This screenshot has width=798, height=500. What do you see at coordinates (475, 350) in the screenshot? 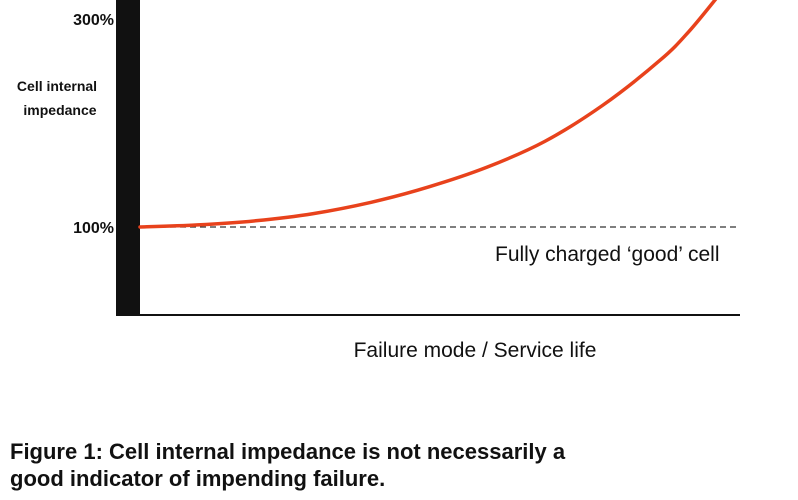
I see `x-axis-label: Failure mode / Service life` at bounding box center [475, 350].